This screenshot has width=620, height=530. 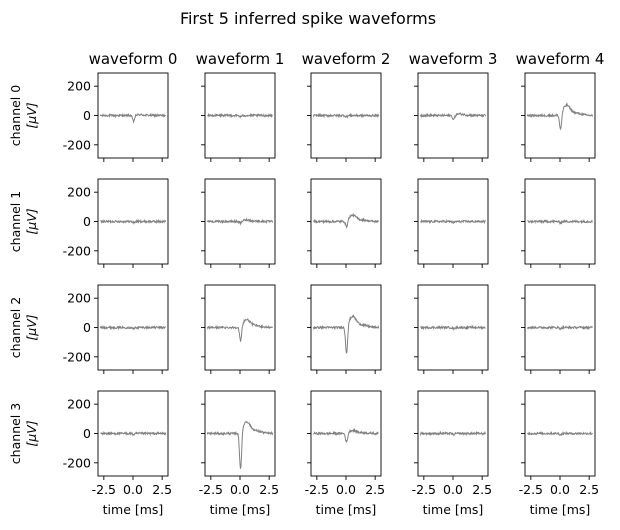 I want to click on column-title: waveform 1, so click(x=240, y=59).